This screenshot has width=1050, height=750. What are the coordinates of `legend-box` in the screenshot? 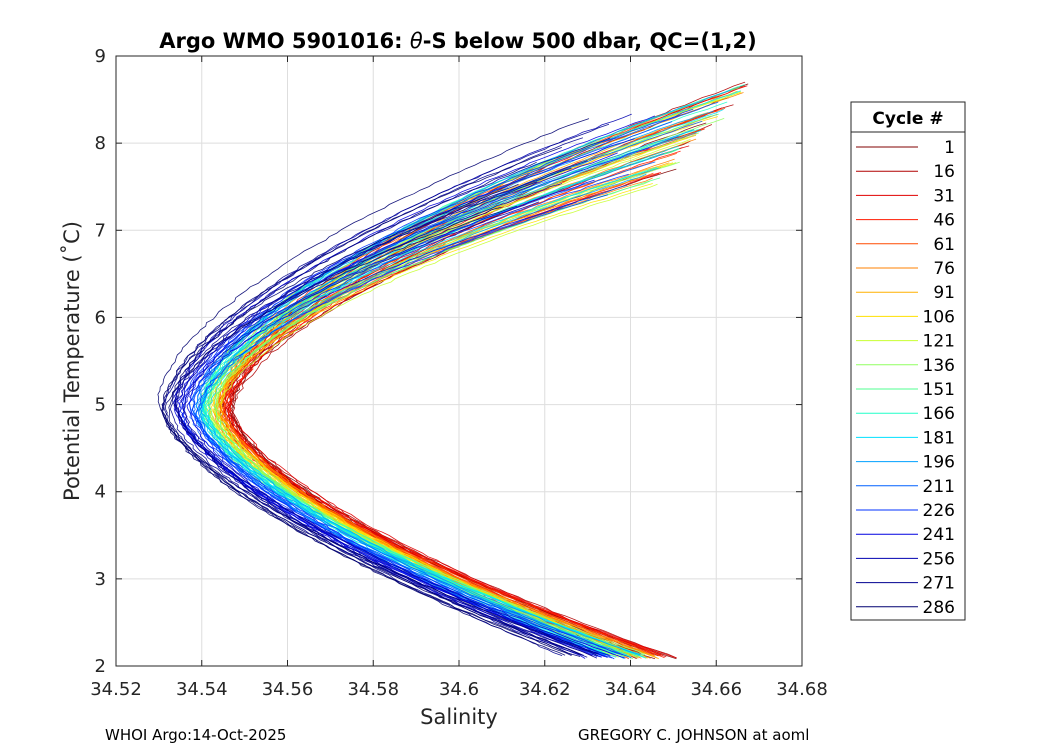 It's located at (908, 361).